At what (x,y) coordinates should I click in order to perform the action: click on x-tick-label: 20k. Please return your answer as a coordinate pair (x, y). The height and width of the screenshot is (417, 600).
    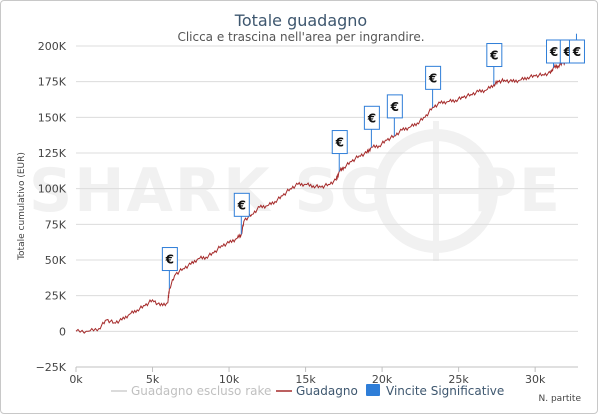
    Looking at the image, I should click on (382, 379).